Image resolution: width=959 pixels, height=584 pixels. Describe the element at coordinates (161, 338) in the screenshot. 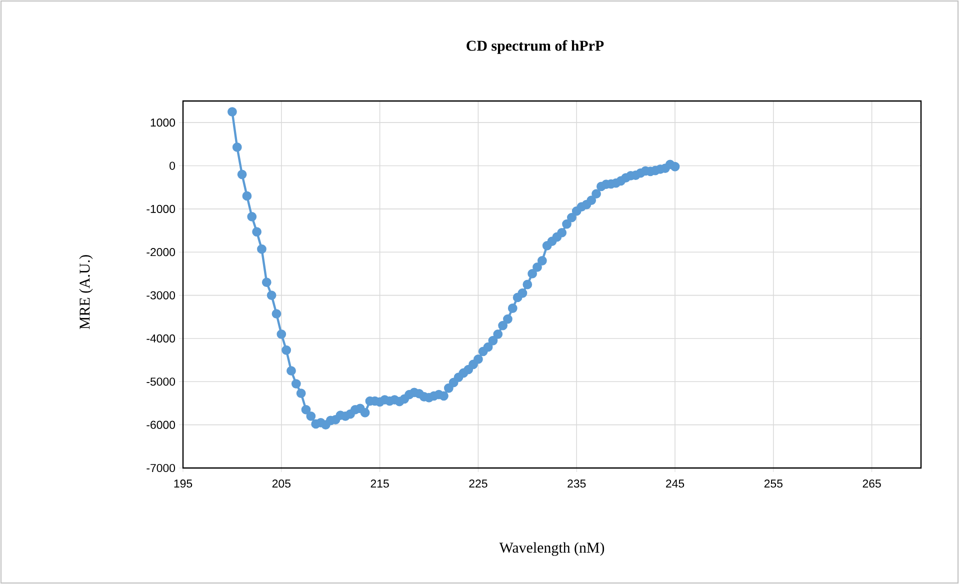

I see `y-tick-label: -4000` at that location.